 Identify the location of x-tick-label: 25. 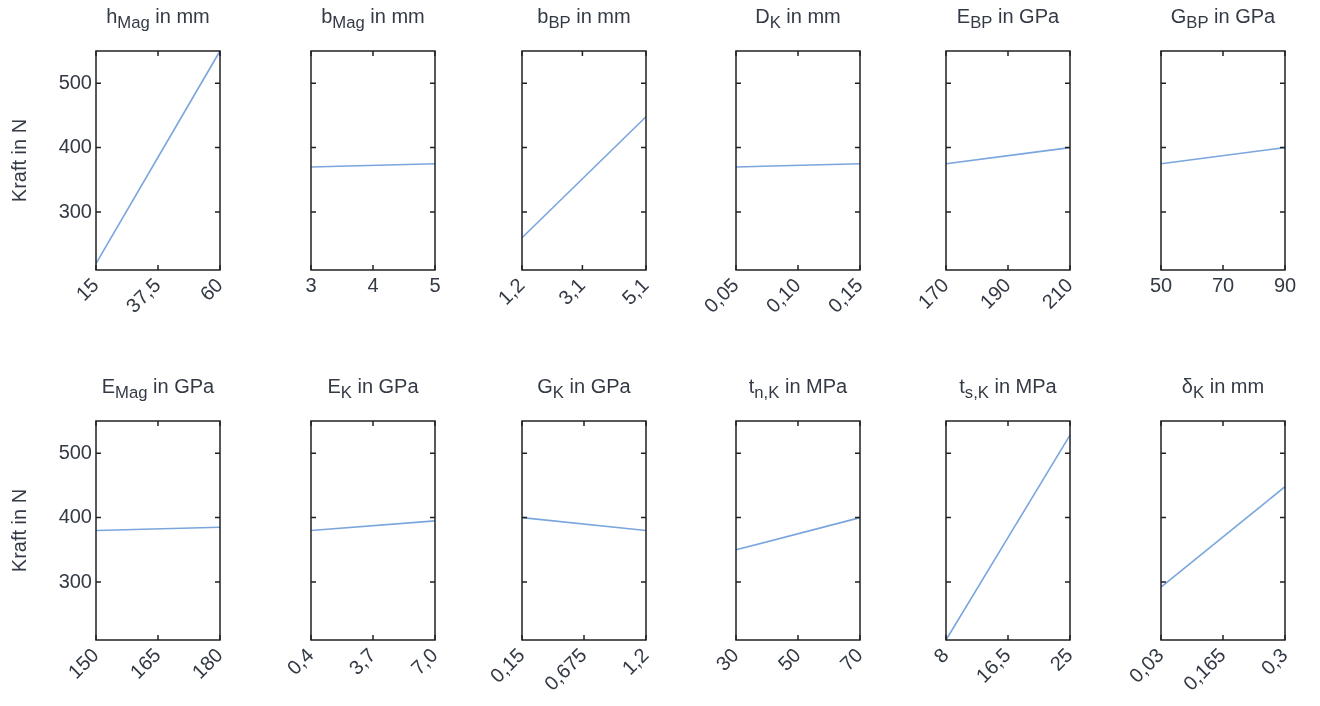
(1061, 659).